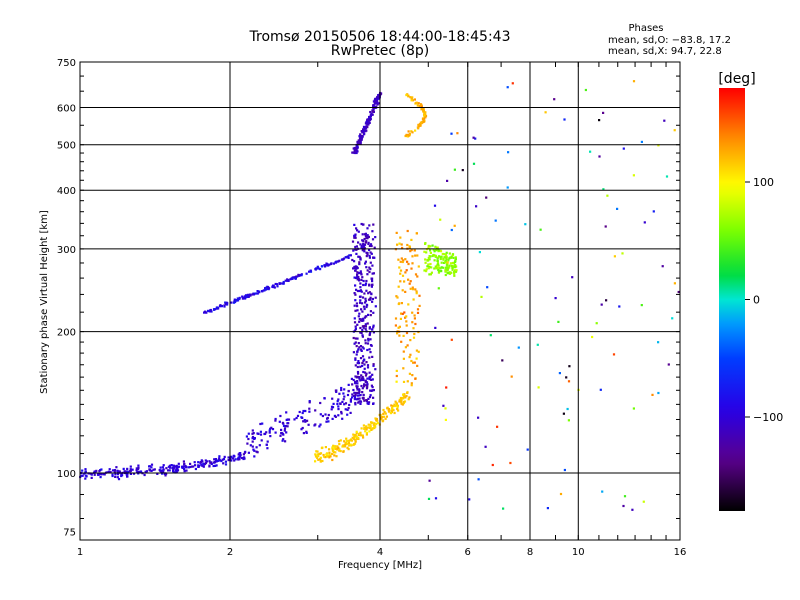 The height and width of the screenshot is (600, 800). I want to click on y-axis-label: Stationary phase Virtual Height [km], so click(44, 302).